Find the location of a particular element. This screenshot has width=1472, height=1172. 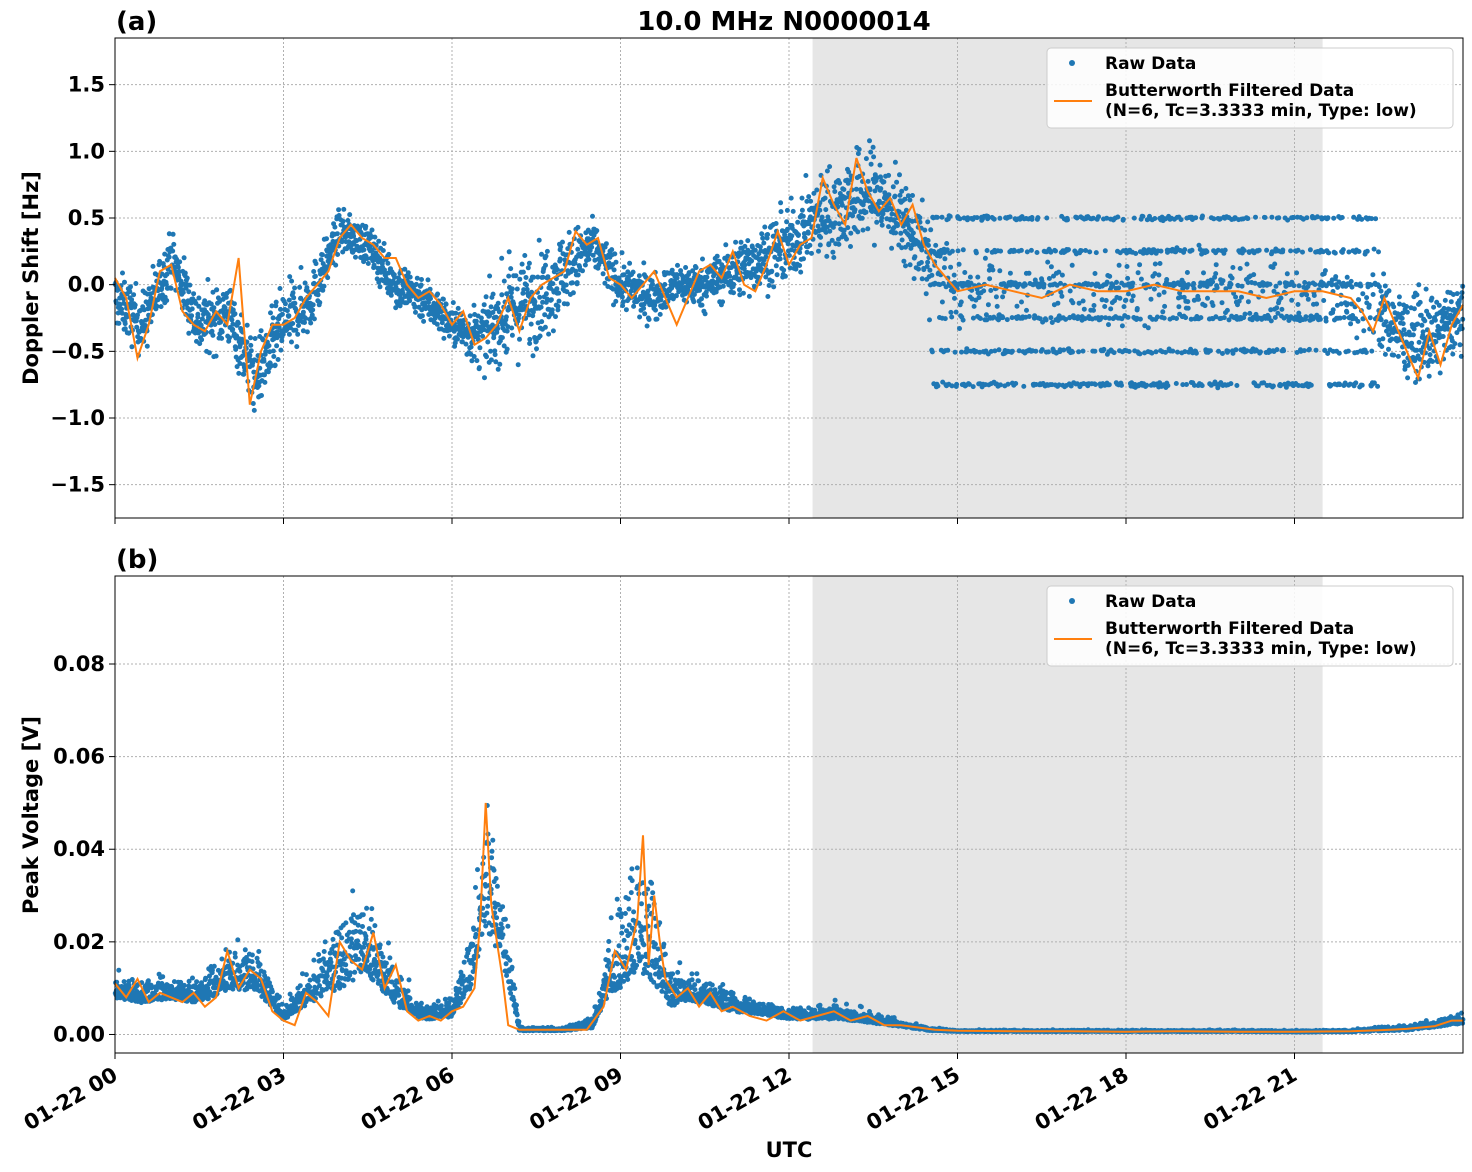

panel-b-label: (b) is located at coordinates (137, 560).